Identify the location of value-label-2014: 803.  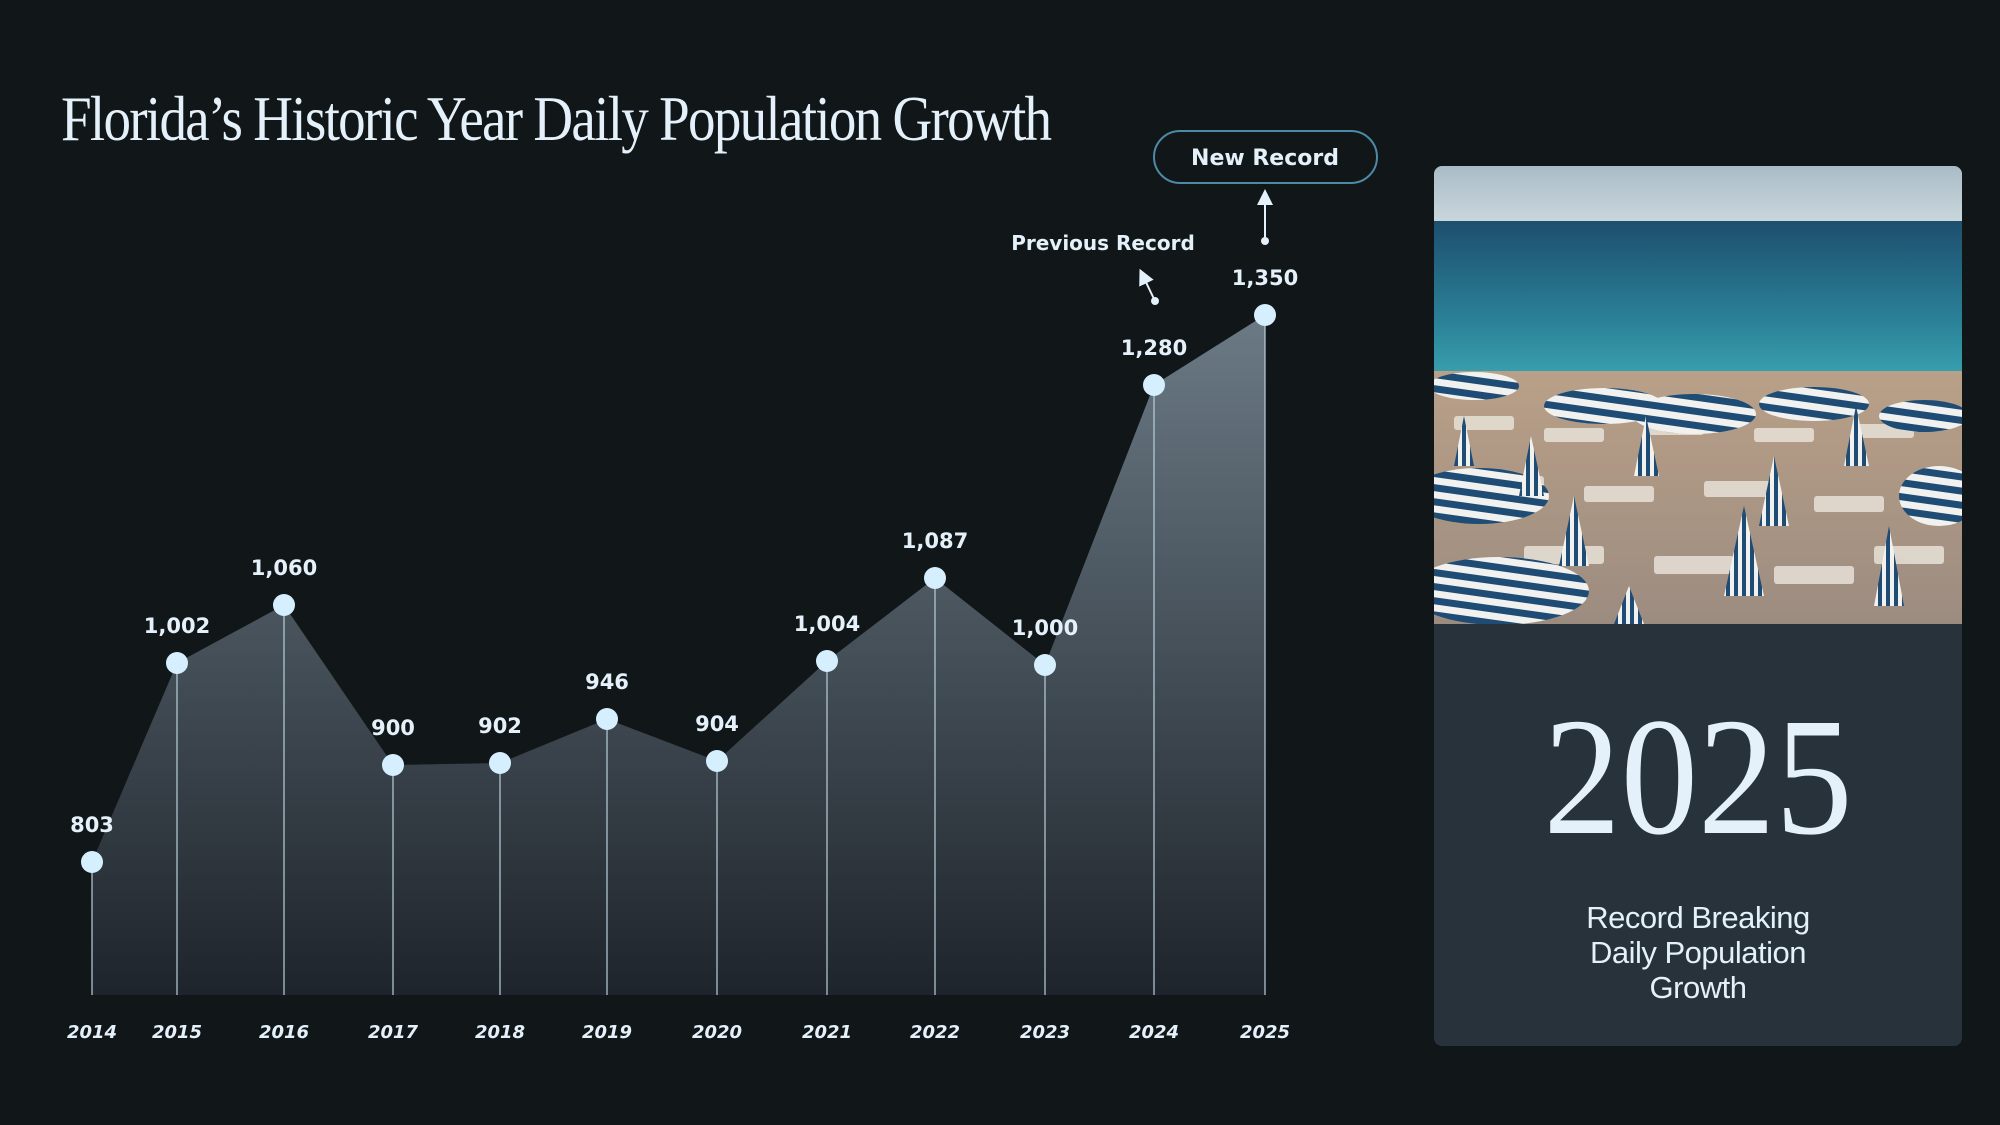
(92, 825).